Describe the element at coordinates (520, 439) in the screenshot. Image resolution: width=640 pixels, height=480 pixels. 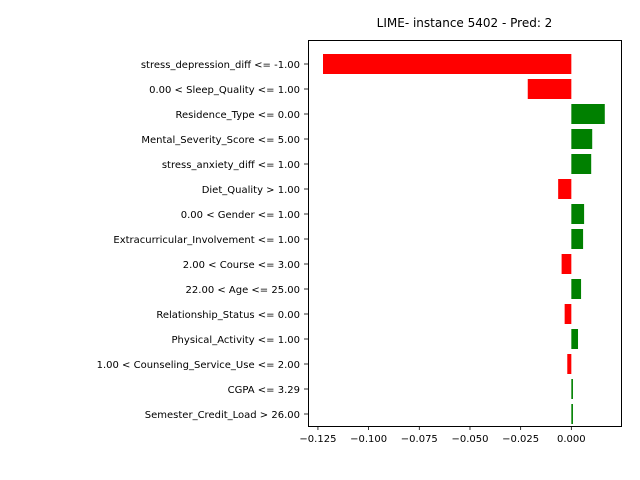
I see `x-tick-label: −0.025` at that location.